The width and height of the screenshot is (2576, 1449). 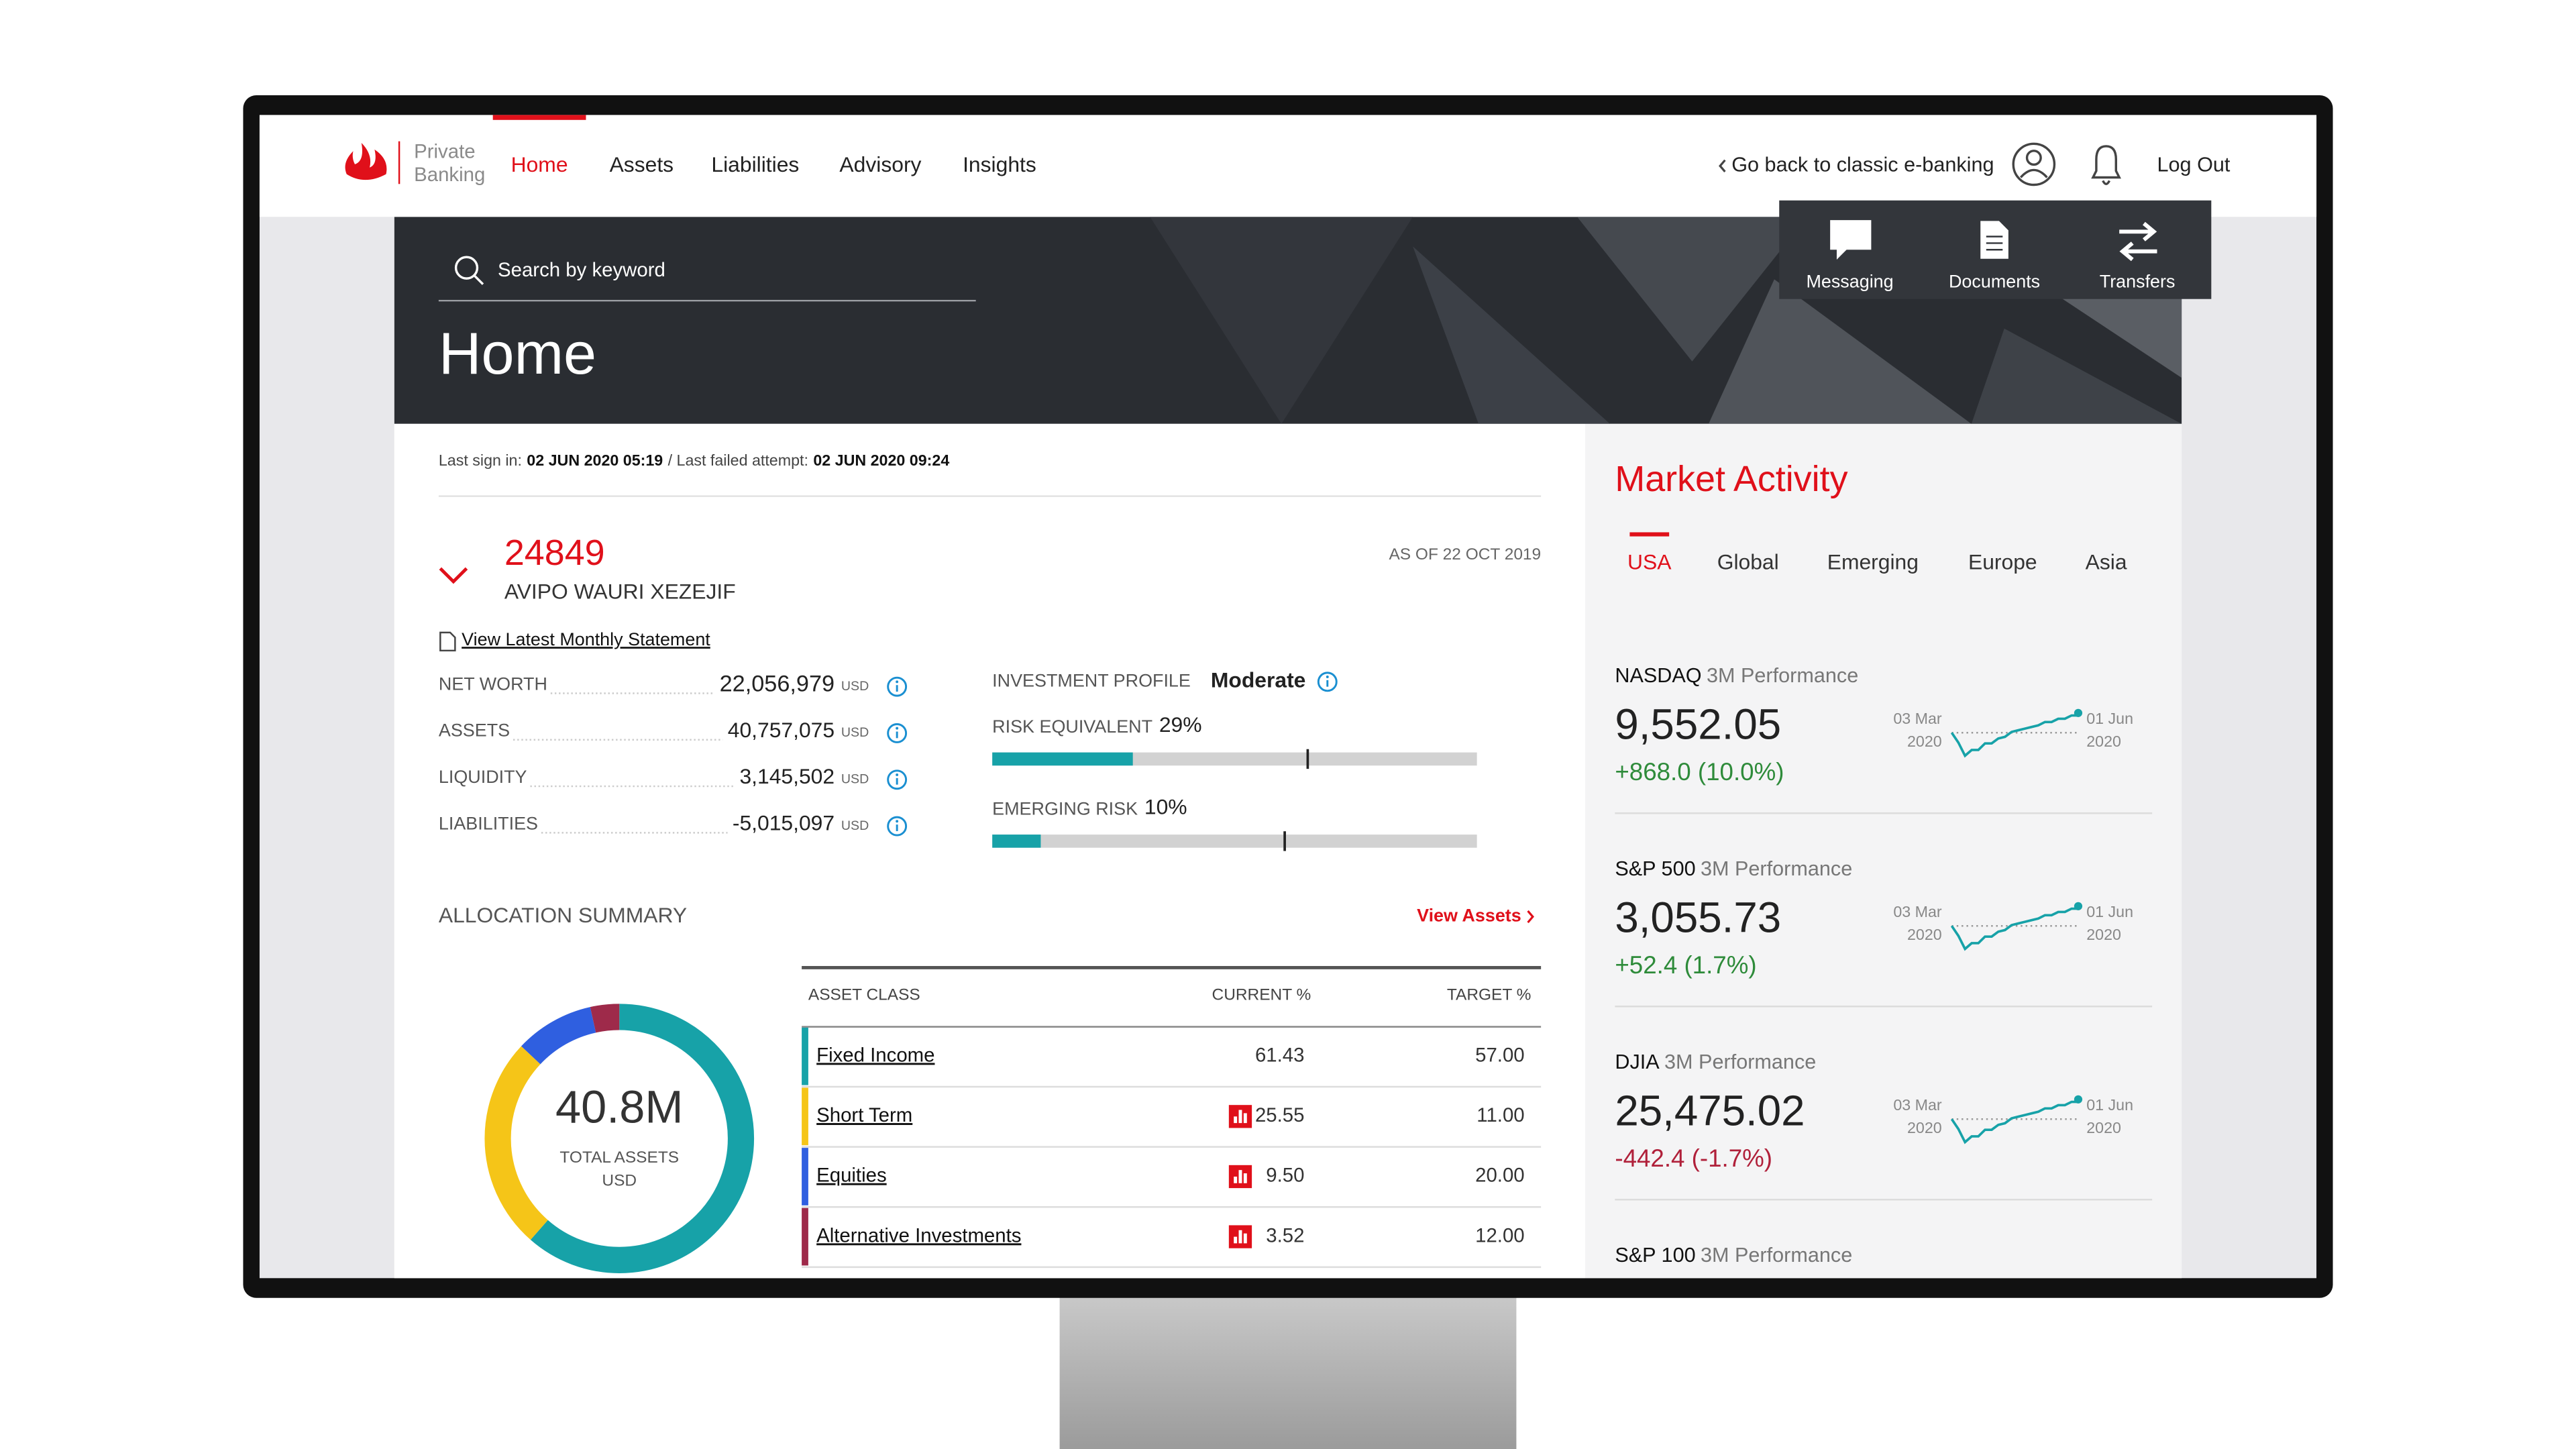 I want to click on profile-icon-body, so click(x=2033, y=173).